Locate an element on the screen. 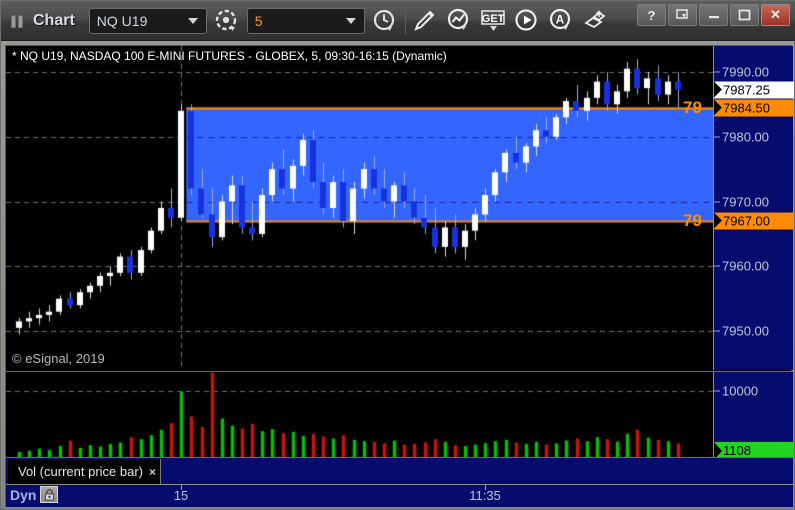 The image size is (795, 510). bar-chart-icon is located at coordinates (19, 20).